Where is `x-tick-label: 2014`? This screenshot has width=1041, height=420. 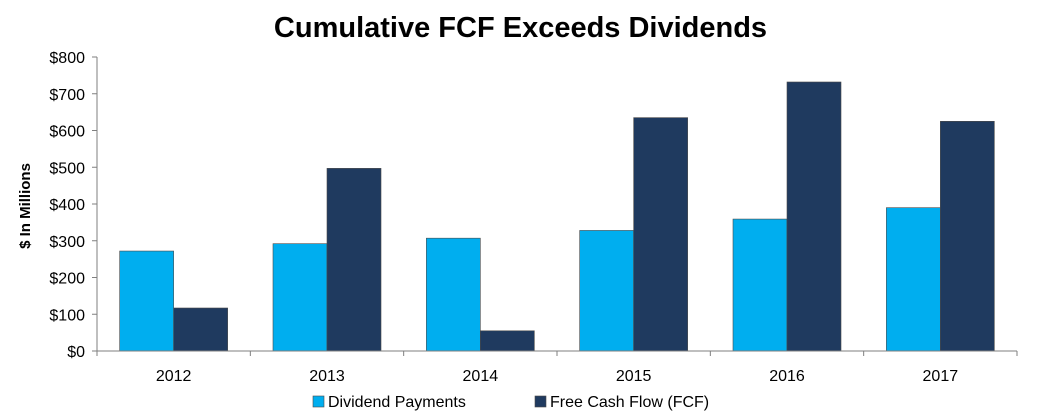
x-tick-label: 2014 is located at coordinates (481, 376).